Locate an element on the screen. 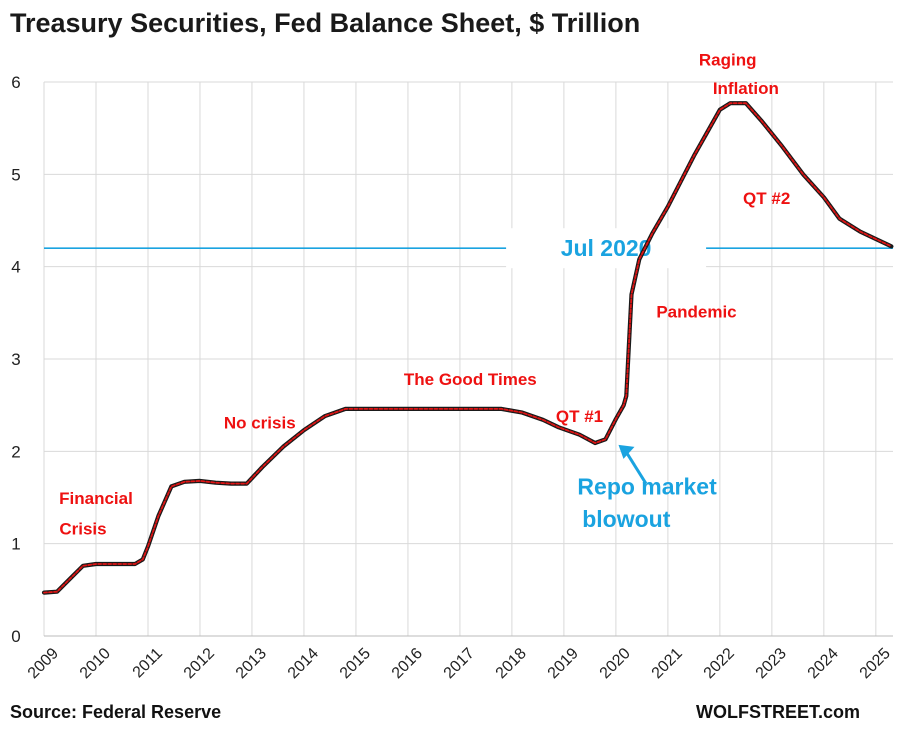  y-tick-label: 5 is located at coordinates (15, 174).